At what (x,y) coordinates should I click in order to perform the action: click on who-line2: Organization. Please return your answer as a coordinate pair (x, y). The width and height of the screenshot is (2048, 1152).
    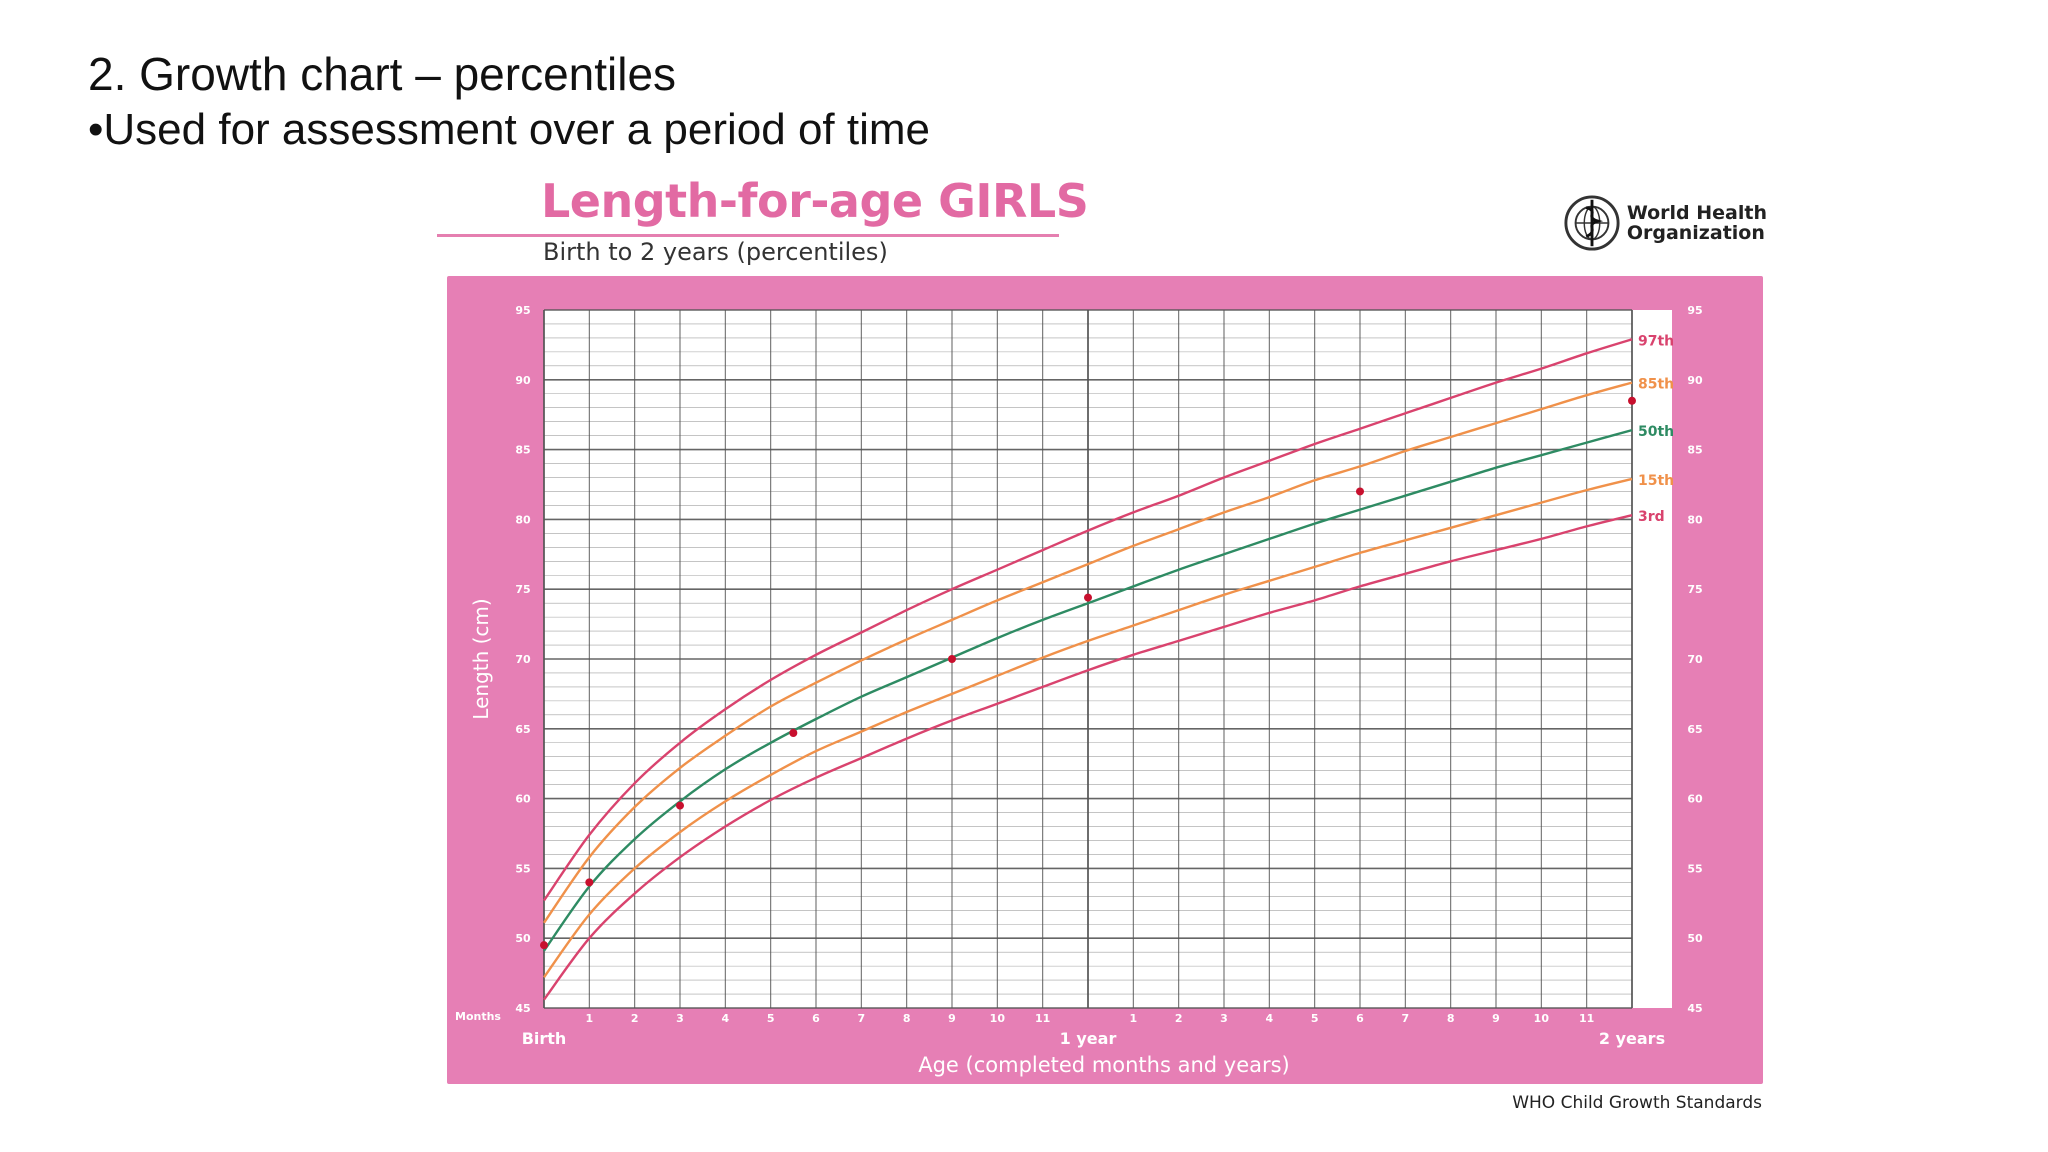
    Looking at the image, I should click on (1695, 233).